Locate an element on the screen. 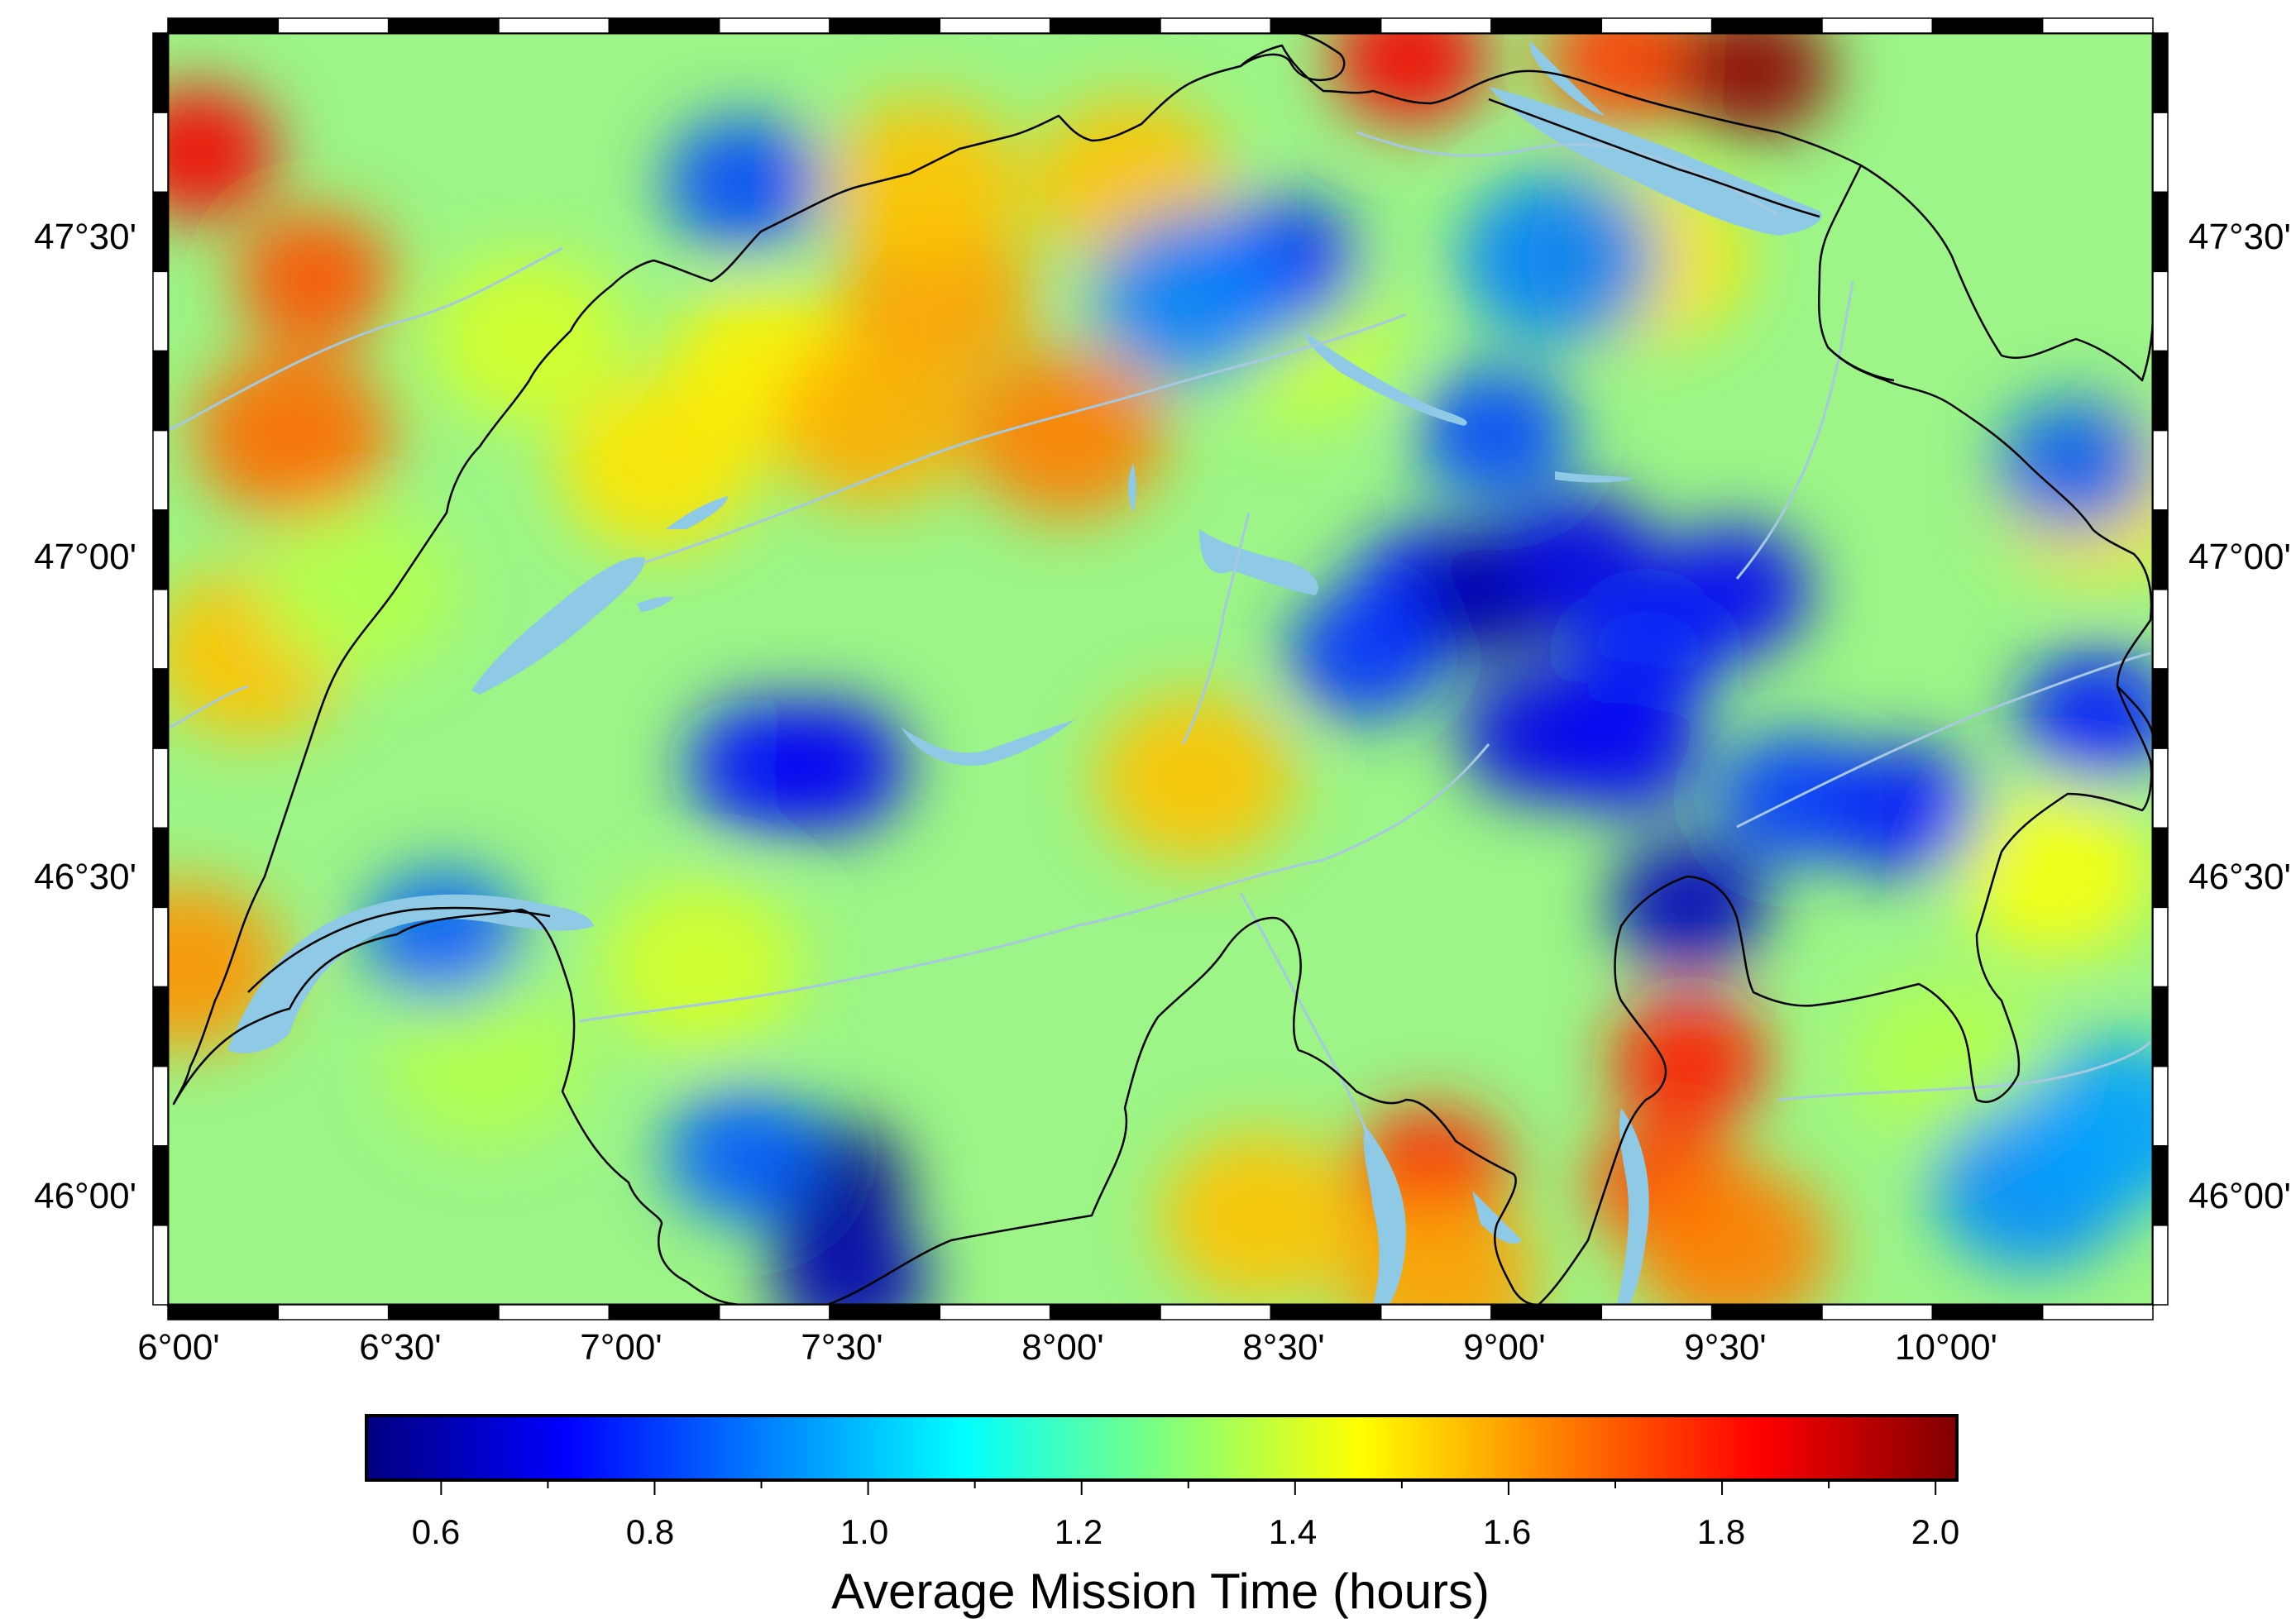  river-doubs is located at coordinates (366, 339).